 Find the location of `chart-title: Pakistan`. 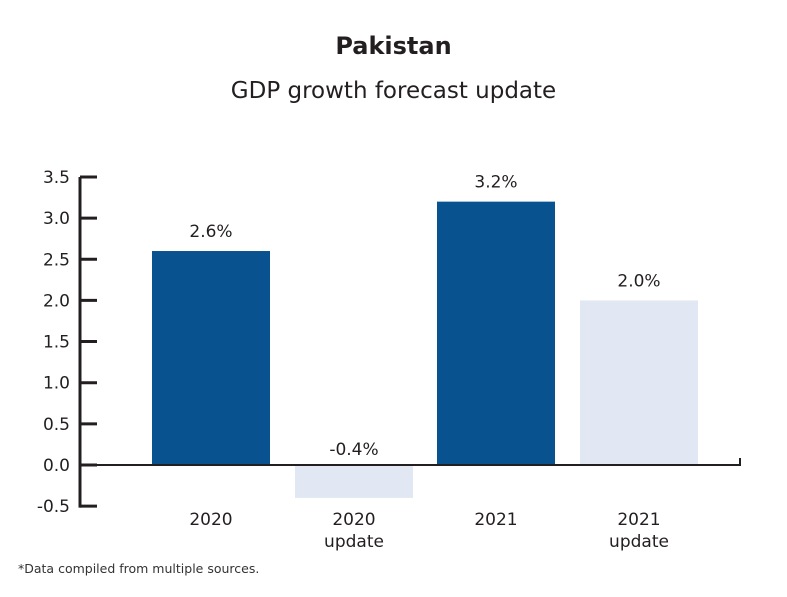

chart-title: Pakistan is located at coordinates (393, 46).